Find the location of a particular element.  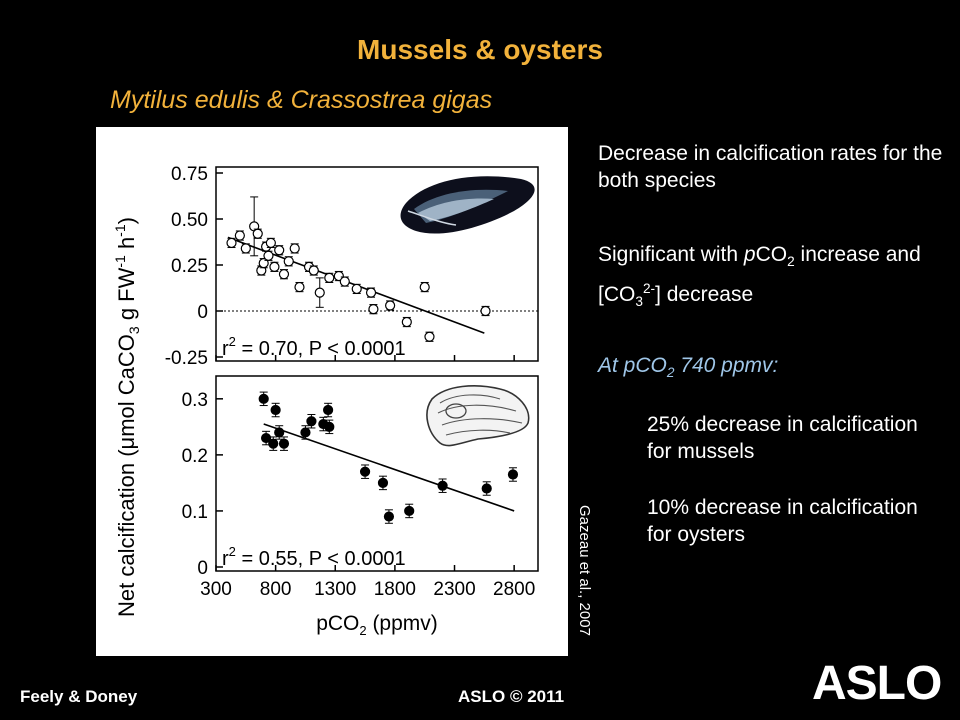

x-tick-label: 1300 is located at coordinates (335, 589).